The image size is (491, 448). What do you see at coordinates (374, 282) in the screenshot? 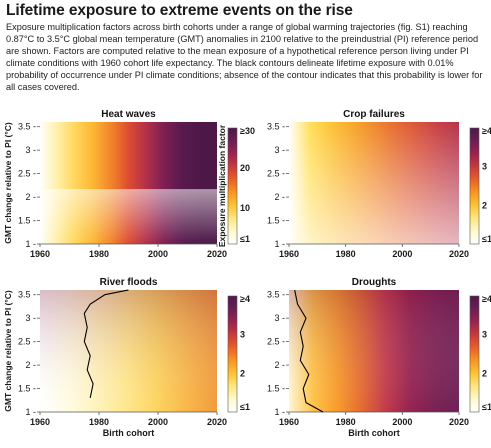
I see `panel-title: Droughts` at bounding box center [374, 282].